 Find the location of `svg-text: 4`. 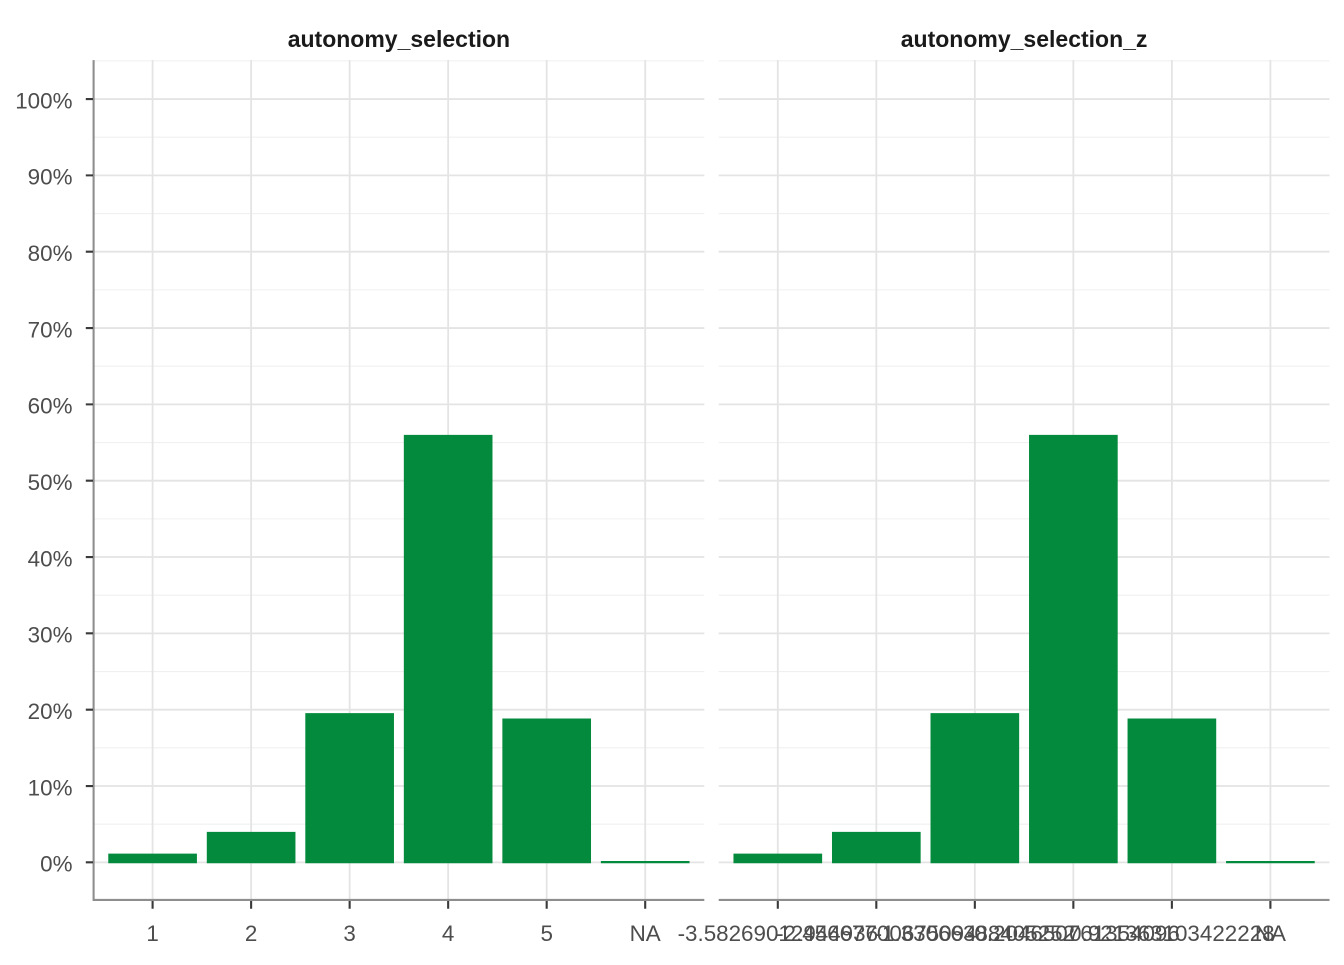

svg-text: 4 is located at coordinates (448, 933).